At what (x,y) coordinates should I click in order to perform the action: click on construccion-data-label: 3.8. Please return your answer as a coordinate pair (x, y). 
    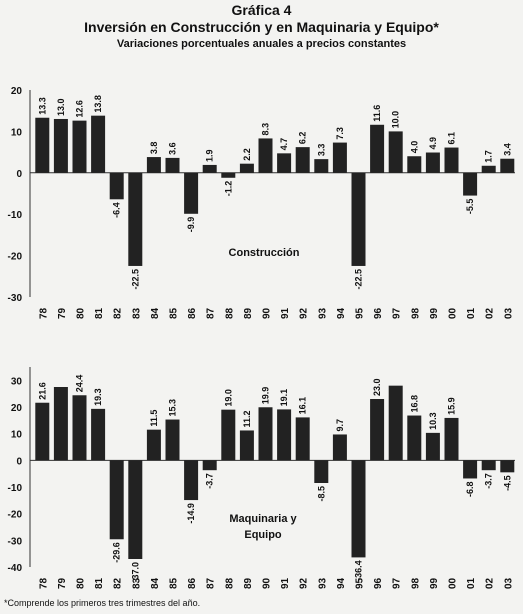
    Looking at the image, I should click on (154, 148).